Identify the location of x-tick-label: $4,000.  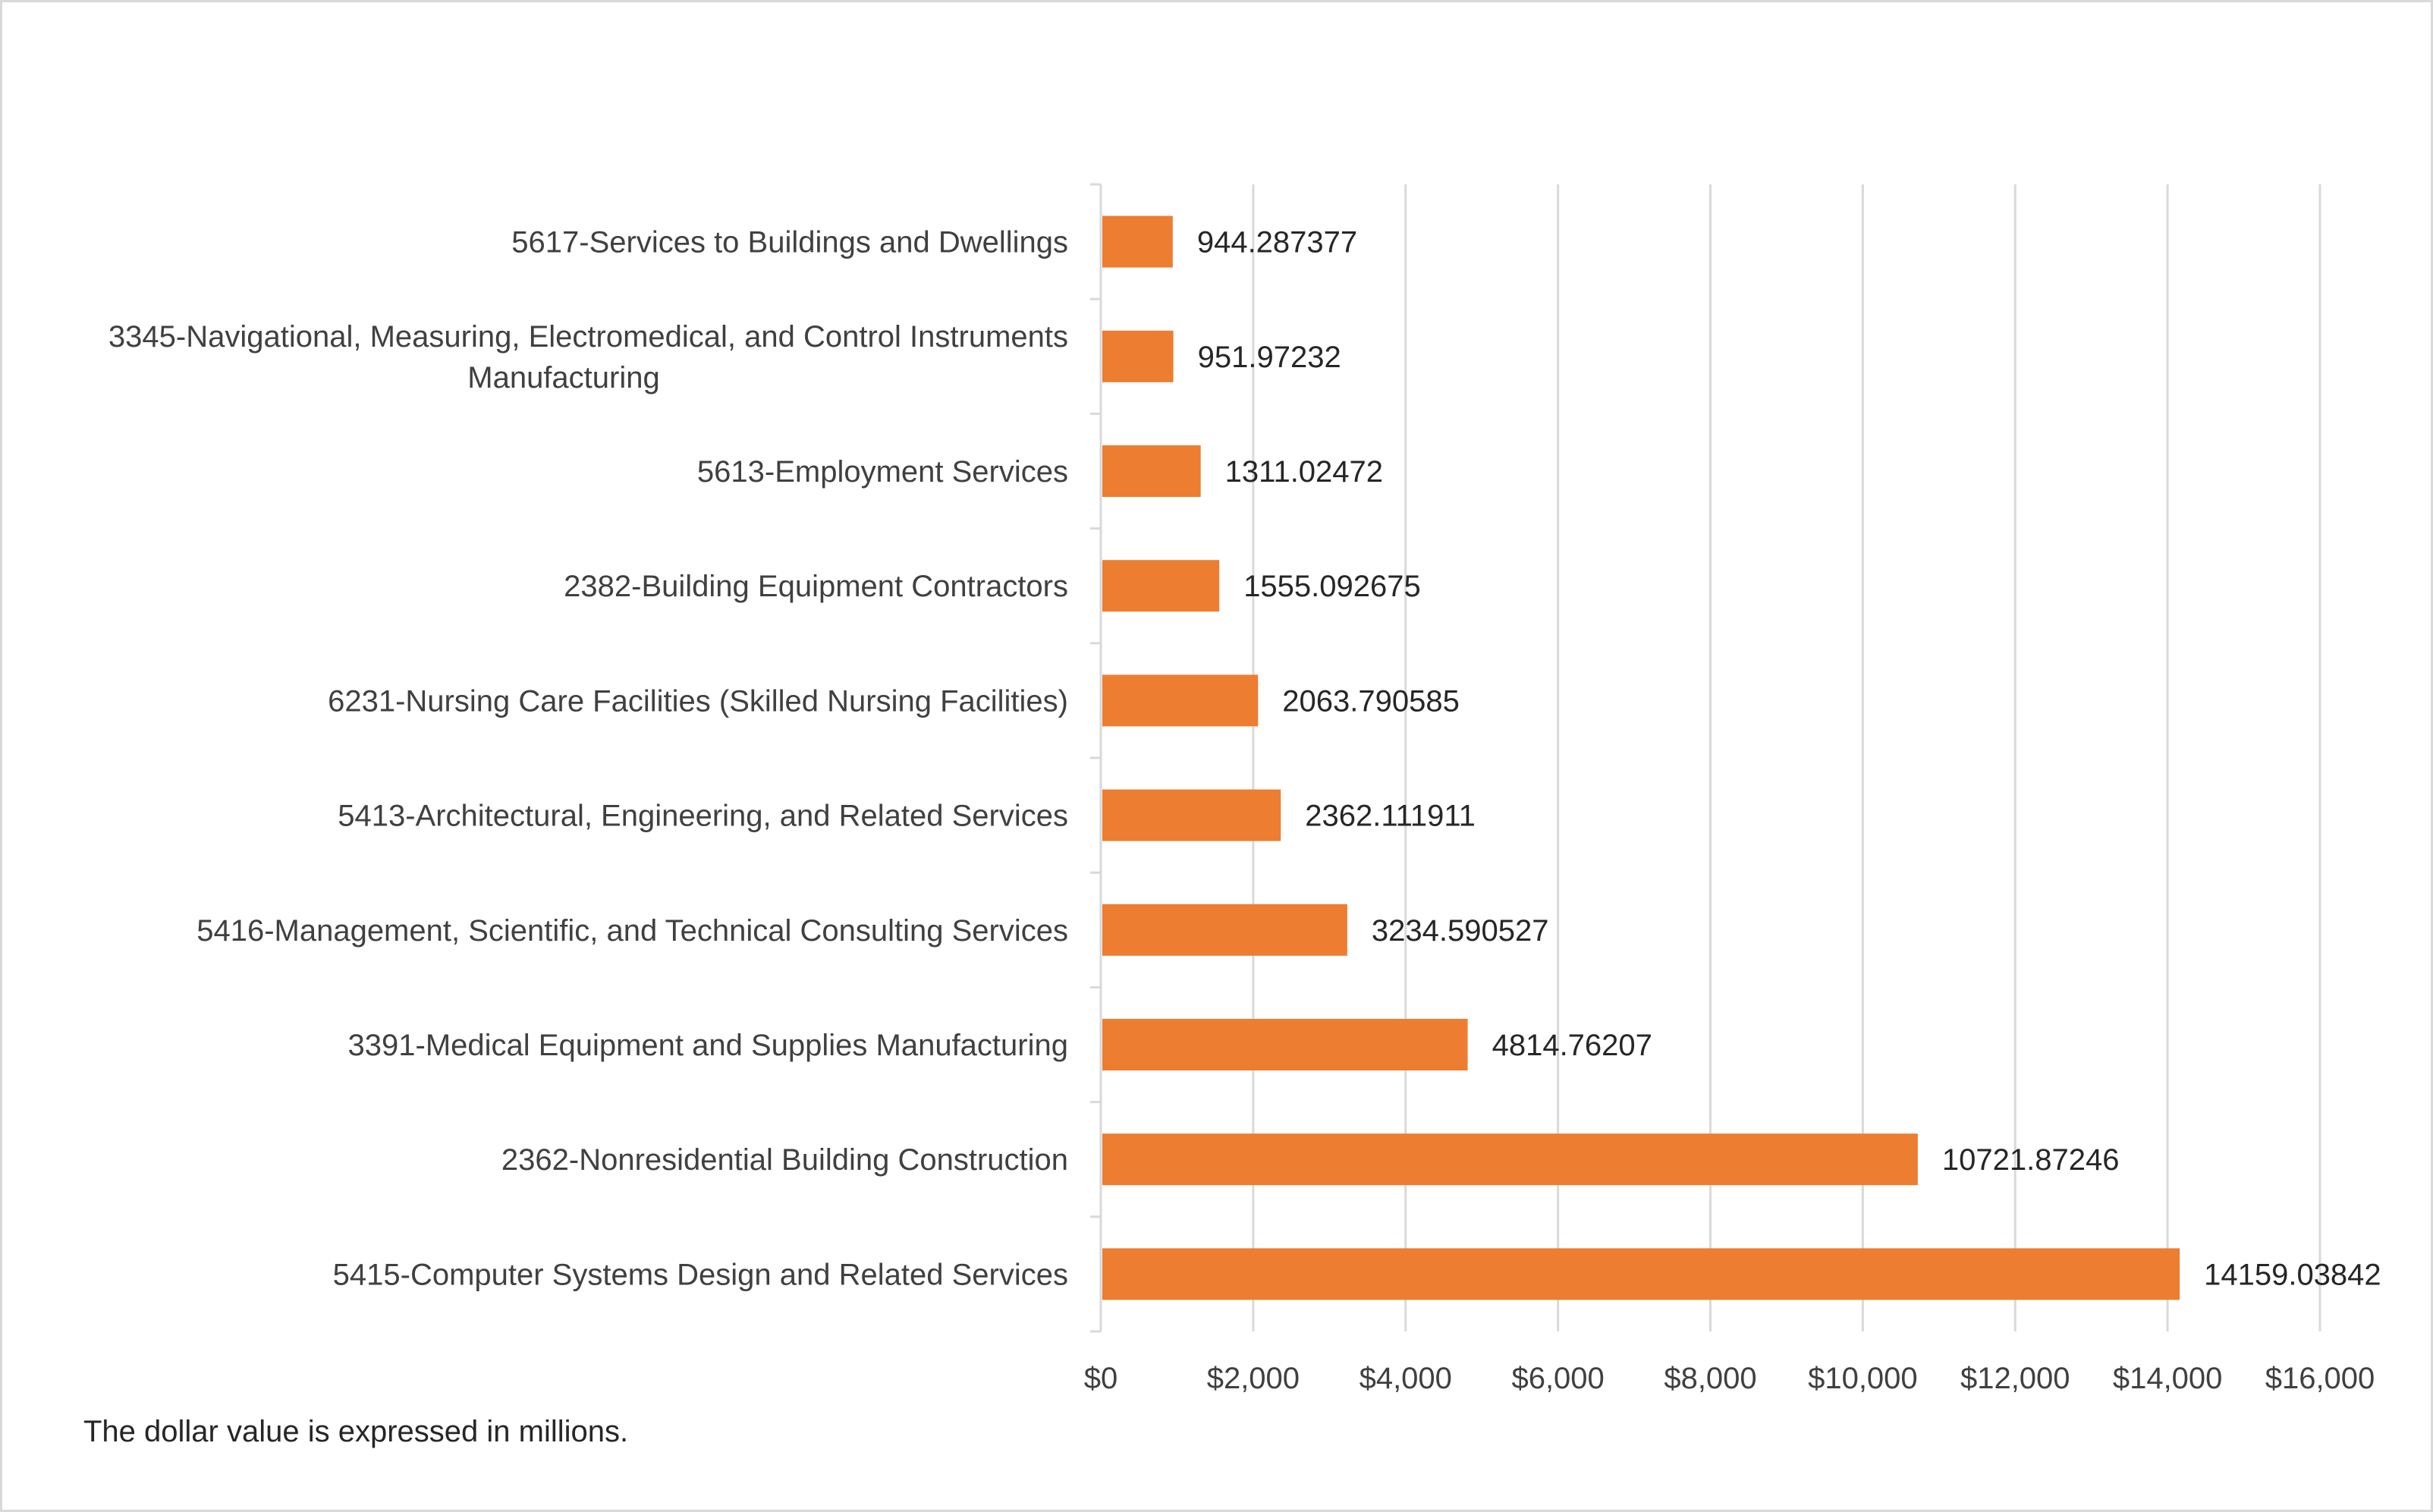
(1406, 1378).